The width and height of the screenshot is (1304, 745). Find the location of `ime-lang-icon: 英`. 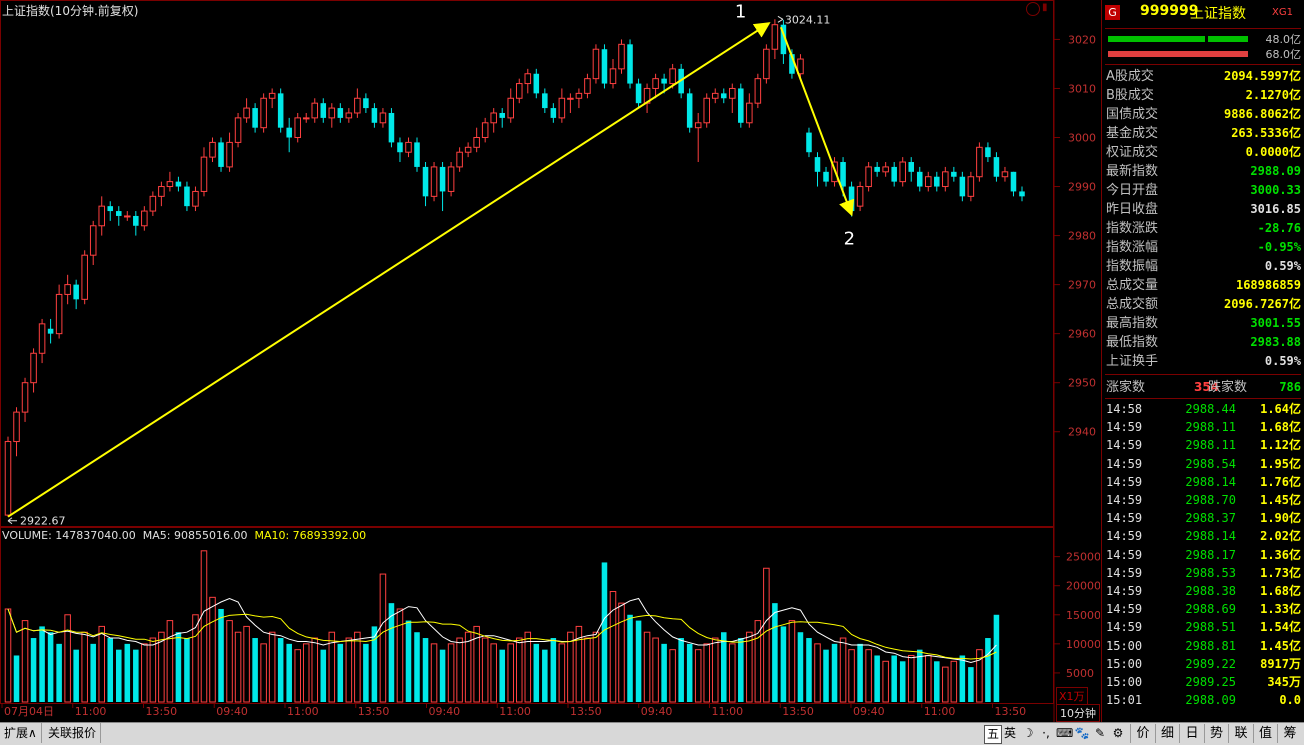

ime-lang-icon: 英 is located at coordinates (1009, 733).